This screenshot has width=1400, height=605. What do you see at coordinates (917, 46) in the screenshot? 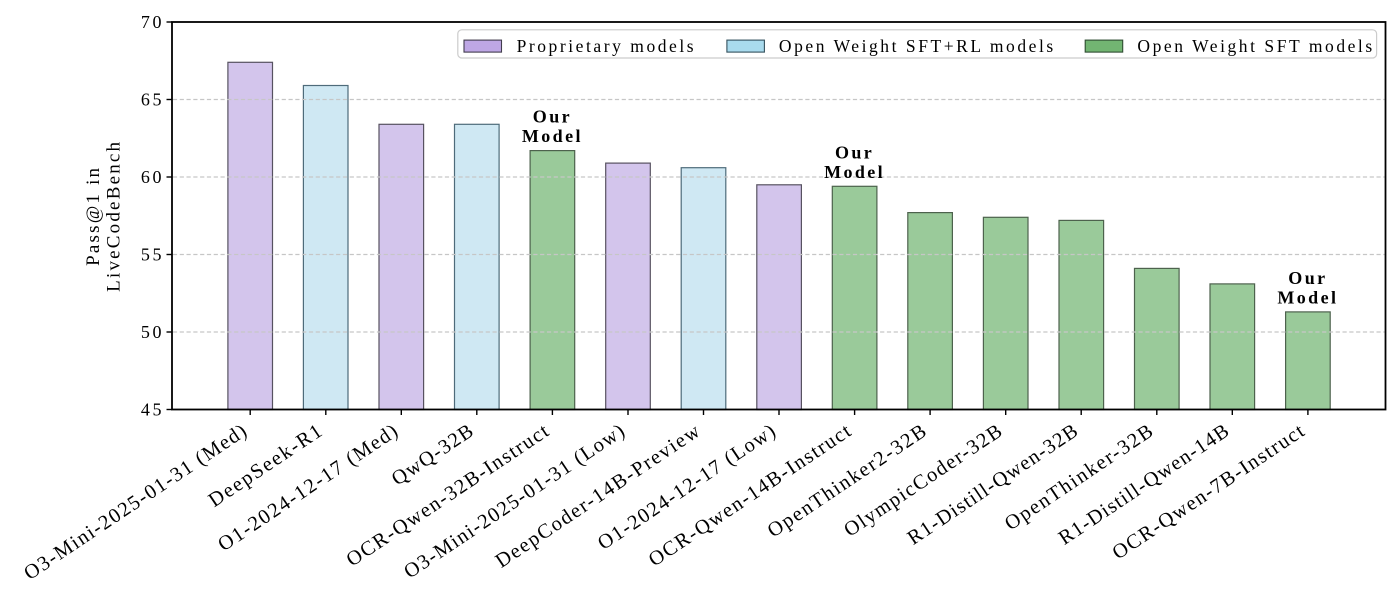
I see `svg-text: Open Weight SFT+RL models` at bounding box center [917, 46].